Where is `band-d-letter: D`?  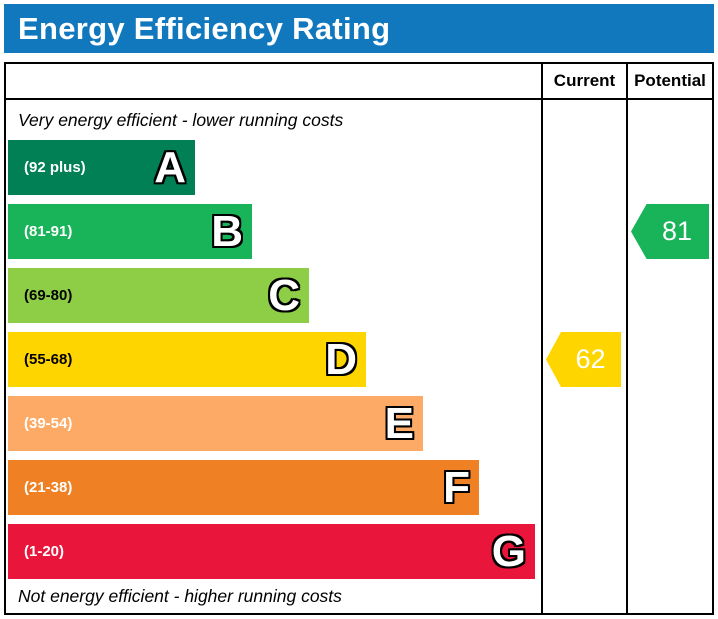
band-d-letter: D is located at coordinates (341, 359).